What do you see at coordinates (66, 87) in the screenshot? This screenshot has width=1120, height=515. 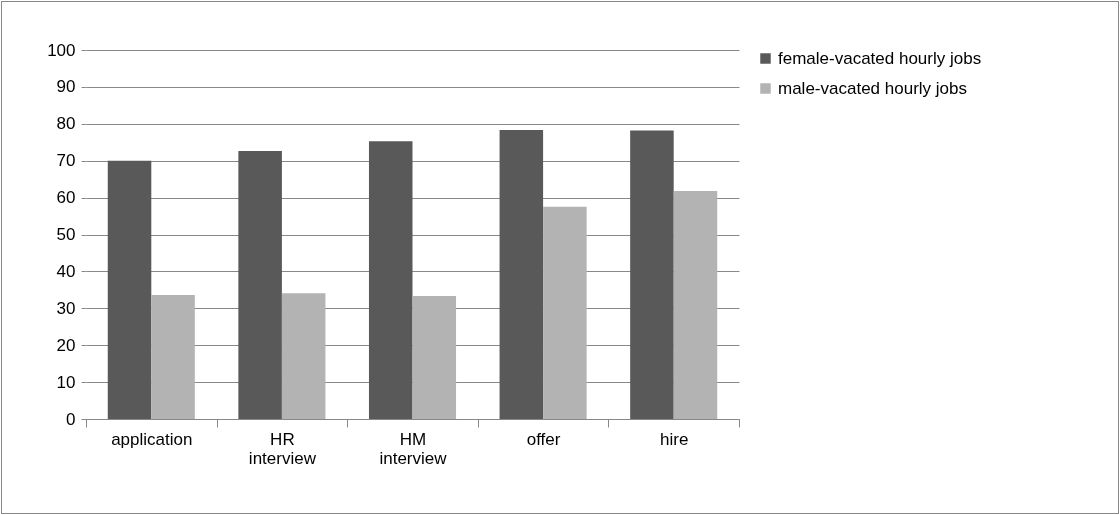 I see `y-tick-label: 90` at bounding box center [66, 87].